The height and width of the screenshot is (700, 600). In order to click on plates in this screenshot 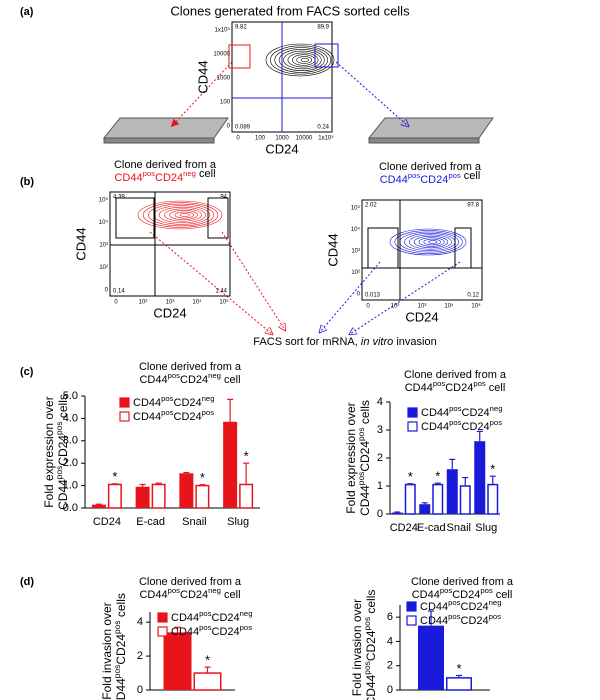, I will do `click(298, 130)`.